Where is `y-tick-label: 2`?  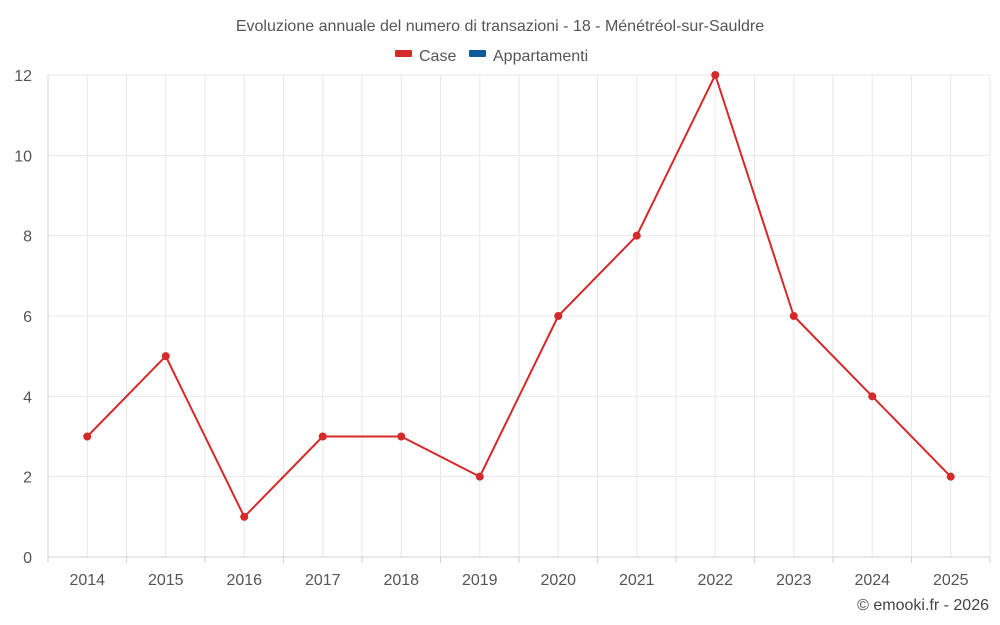 y-tick-label: 2 is located at coordinates (27, 478).